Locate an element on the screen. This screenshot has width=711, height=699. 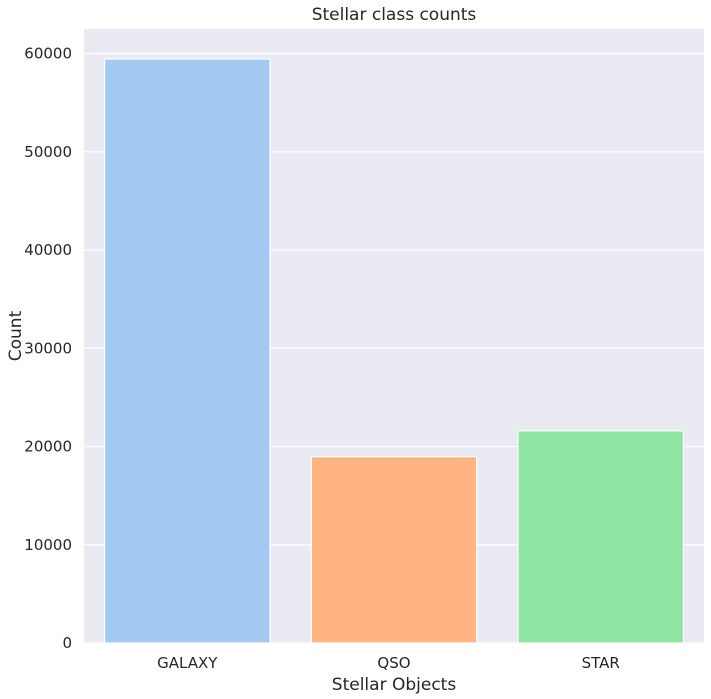
y-axis-label: Count is located at coordinates (16, 335).